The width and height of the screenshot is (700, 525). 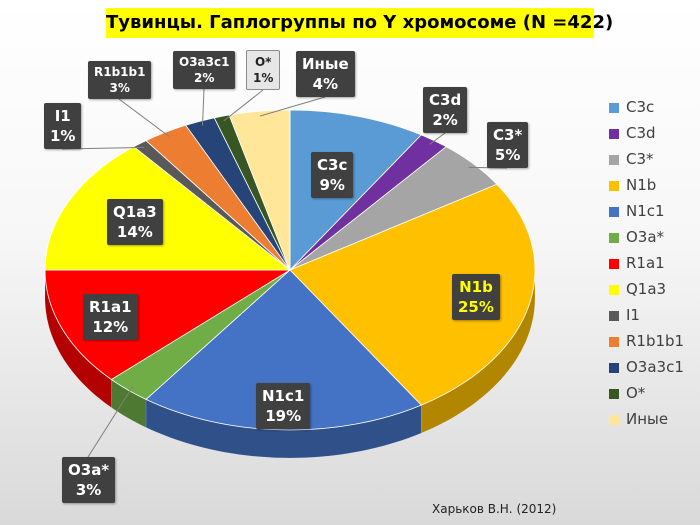 What do you see at coordinates (645, 263) in the screenshot?
I see `legend-label: R1a1` at bounding box center [645, 263].